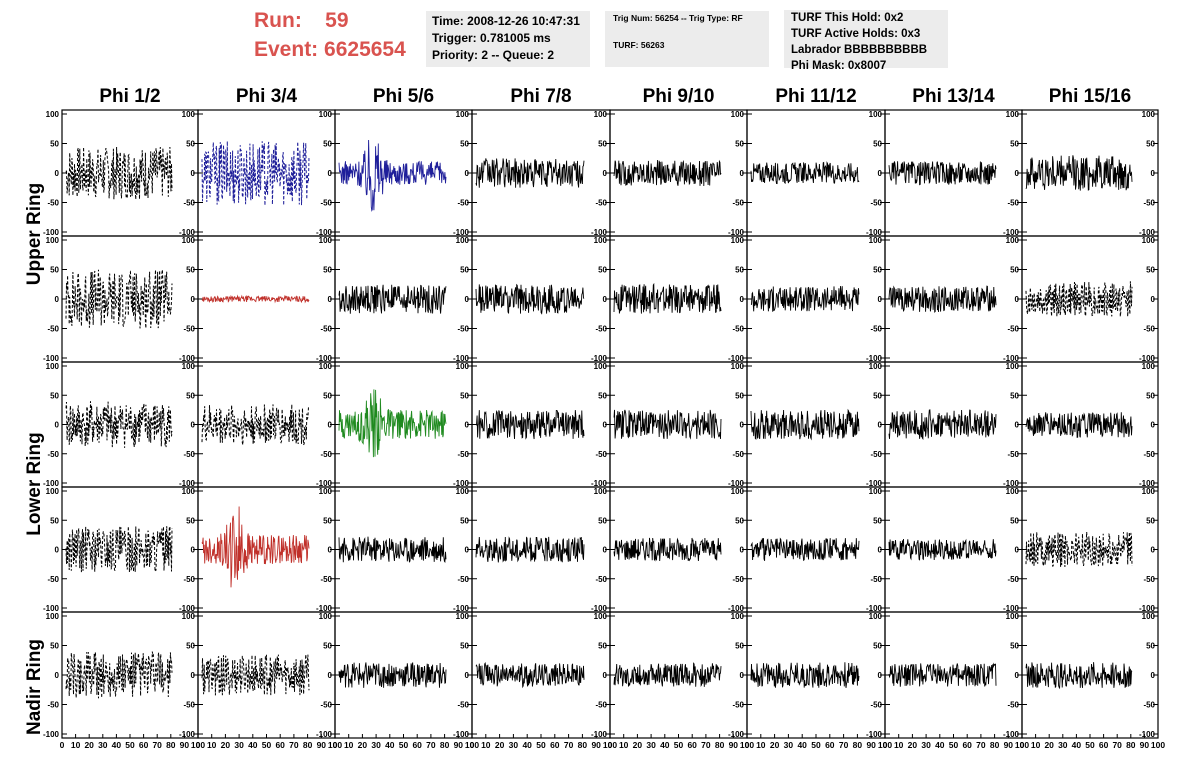  I want to click on column-header-phi-13-14: Phi 13/14, so click(953, 96).